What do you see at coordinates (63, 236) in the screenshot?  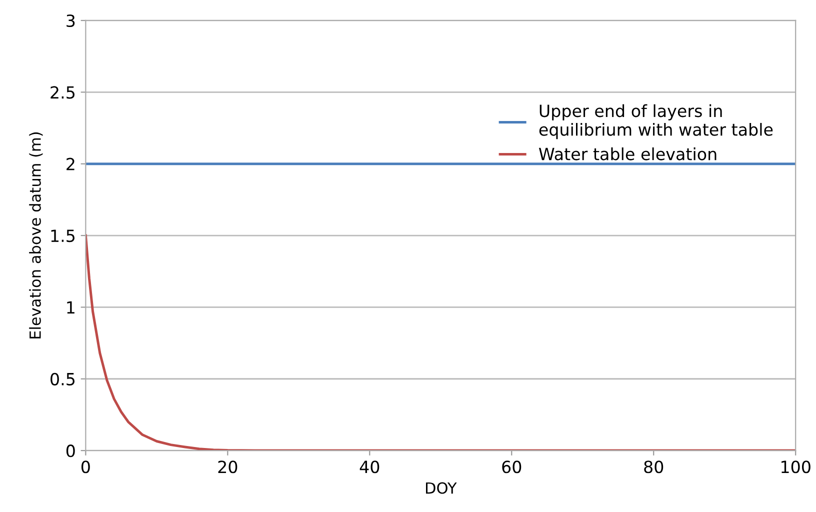 I see `y-tick-label: 1.5` at bounding box center [63, 236].